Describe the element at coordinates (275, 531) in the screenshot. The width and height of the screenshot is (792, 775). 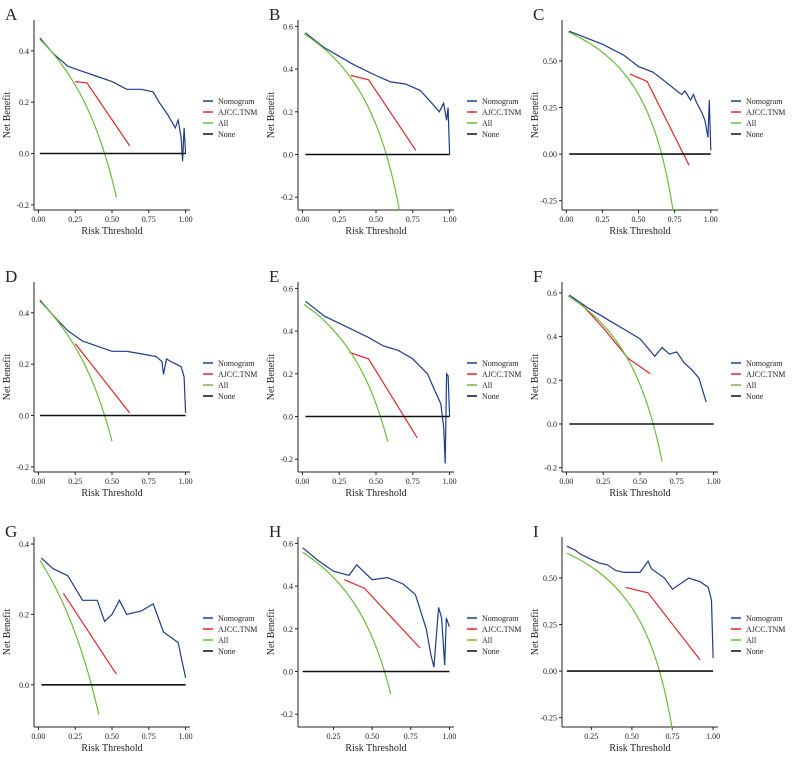
I see `panel-letter: H` at that location.